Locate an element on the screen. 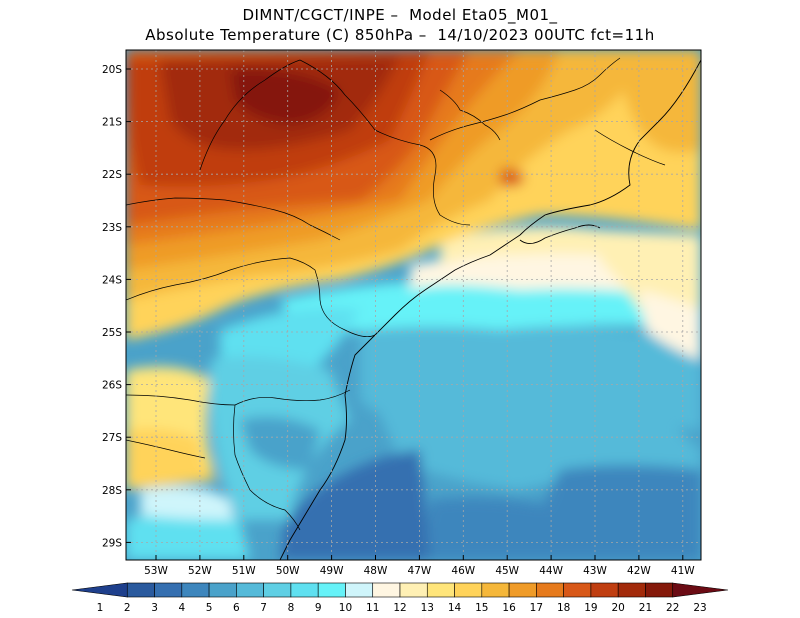 Image resolution: width=800 pixels, height=618 pixels. lat-tick-label: 25S is located at coordinates (112, 333).